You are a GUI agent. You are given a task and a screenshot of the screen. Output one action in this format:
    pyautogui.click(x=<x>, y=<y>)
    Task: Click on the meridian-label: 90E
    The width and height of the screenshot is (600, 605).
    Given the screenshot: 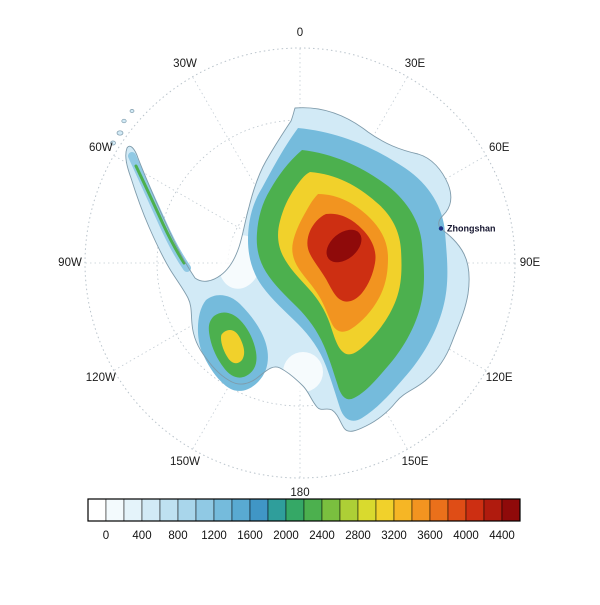 What is the action you would take?
    pyautogui.click(x=530, y=263)
    